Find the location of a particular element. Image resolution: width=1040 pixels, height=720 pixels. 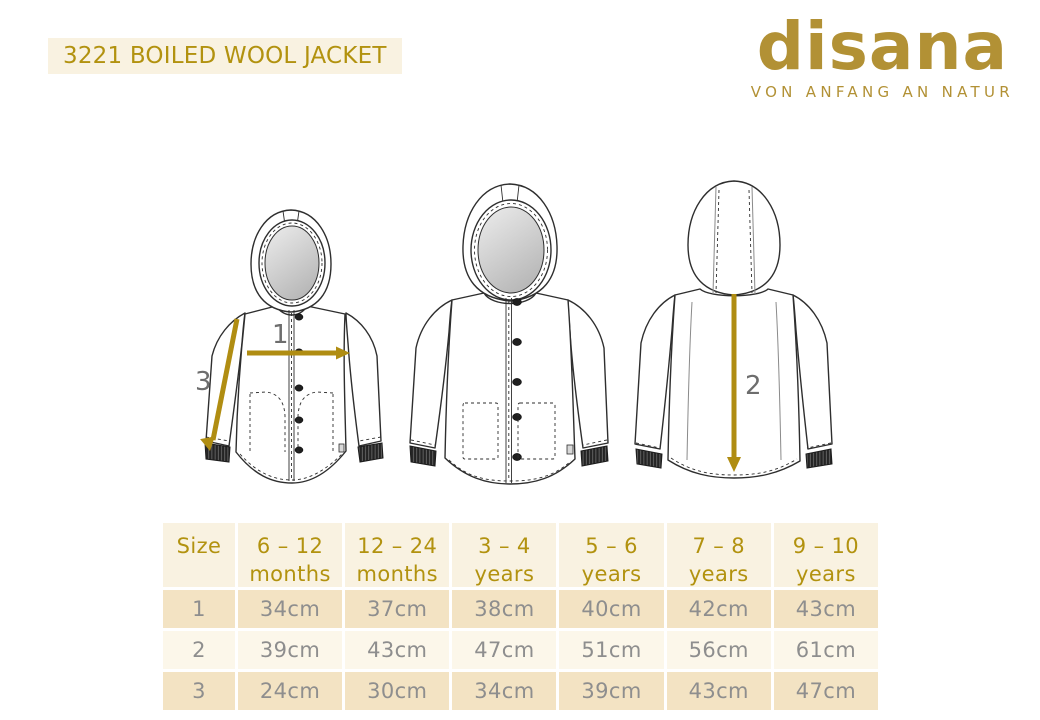

table-header-6-12-months: 6 – 12 months is located at coordinates (290, 555).